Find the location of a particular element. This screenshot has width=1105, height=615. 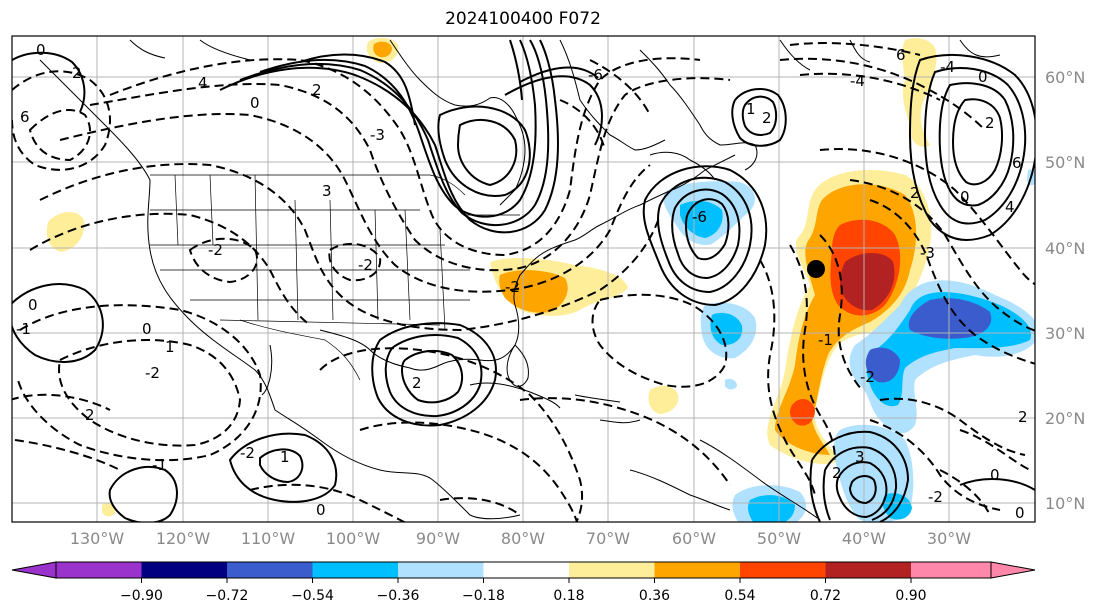

longitude-label: 30°W is located at coordinates (949, 538).